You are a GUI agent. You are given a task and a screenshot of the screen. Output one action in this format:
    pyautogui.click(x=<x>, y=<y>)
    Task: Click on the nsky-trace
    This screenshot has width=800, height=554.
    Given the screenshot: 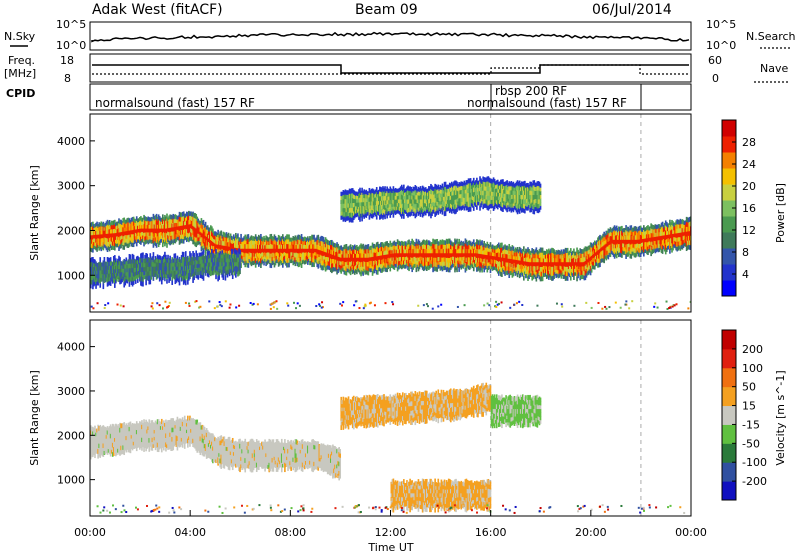 What is the action you would take?
    pyautogui.click(x=390, y=37)
    